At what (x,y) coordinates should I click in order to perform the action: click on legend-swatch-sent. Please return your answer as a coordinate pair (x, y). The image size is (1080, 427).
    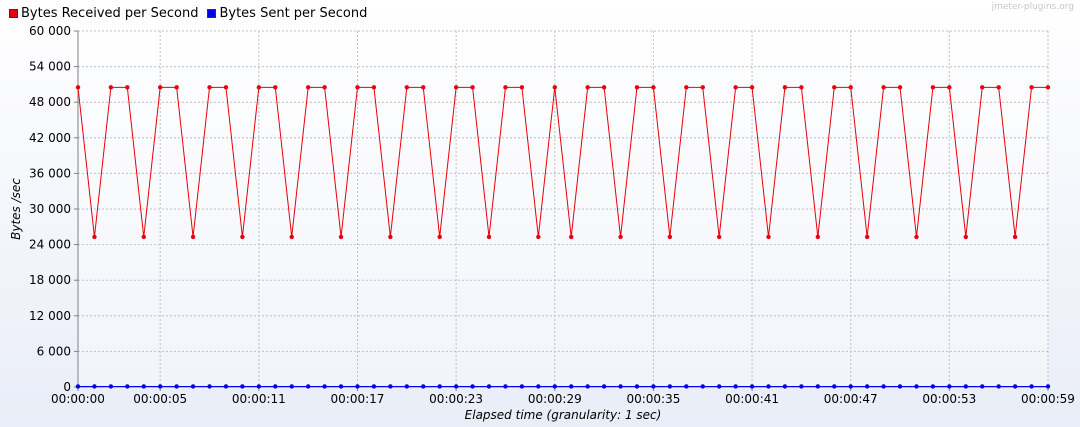
    Looking at the image, I should click on (212, 13).